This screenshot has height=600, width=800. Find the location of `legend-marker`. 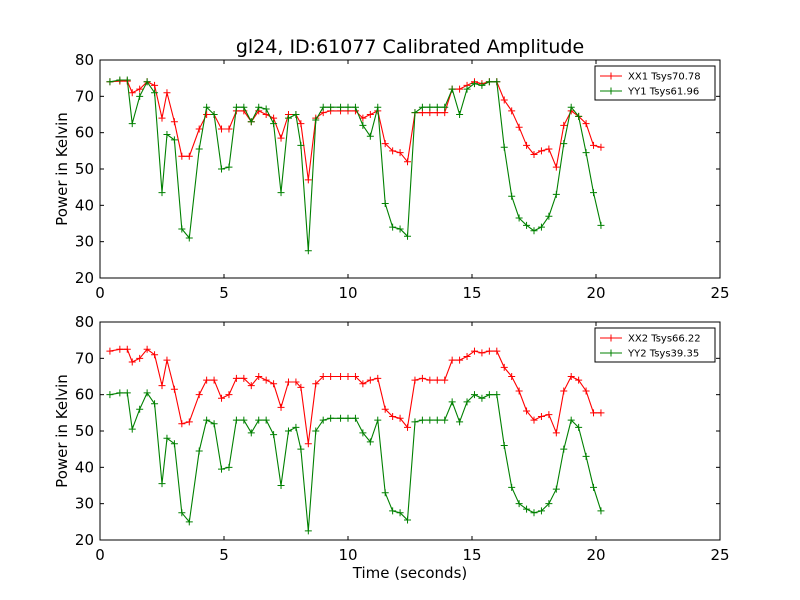

legend-marker is located at coordinates (611, 76).